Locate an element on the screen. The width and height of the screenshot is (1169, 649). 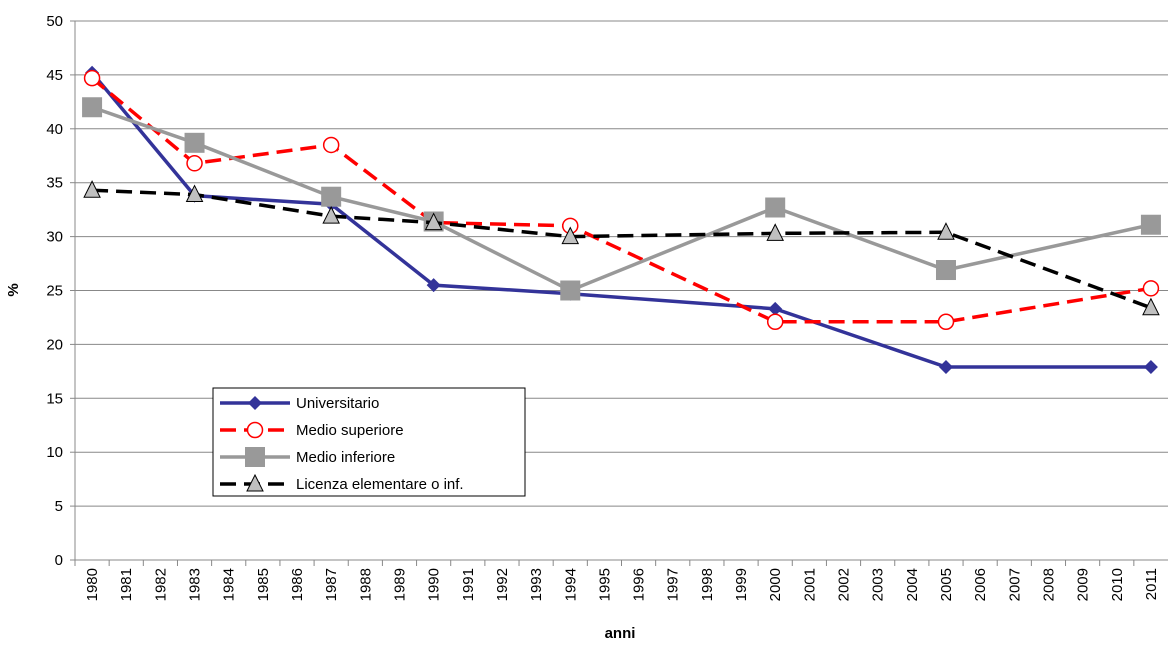
x-tick-label: 2003 is located at coordinates (878, 584).